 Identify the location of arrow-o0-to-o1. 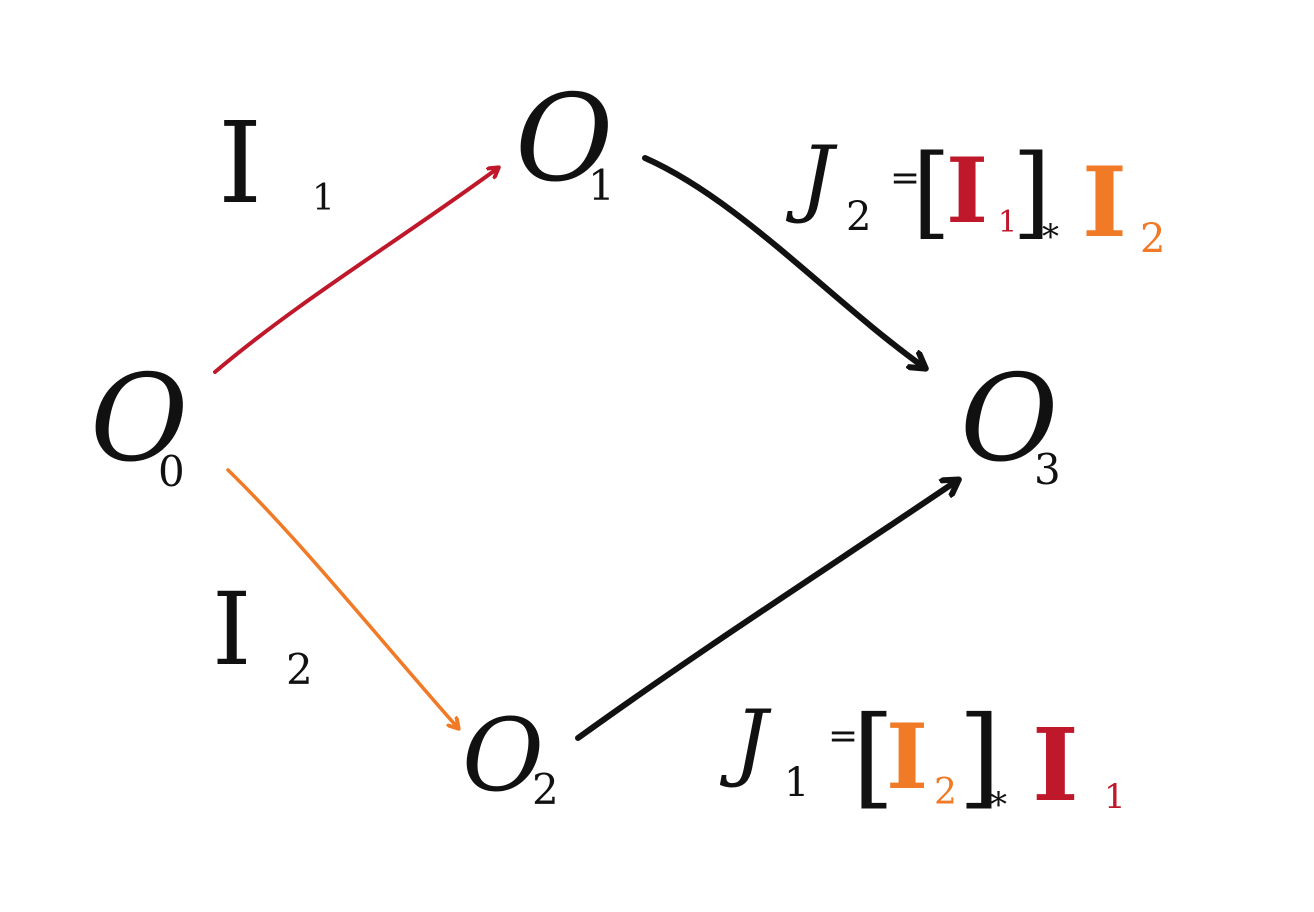
(355, 271).